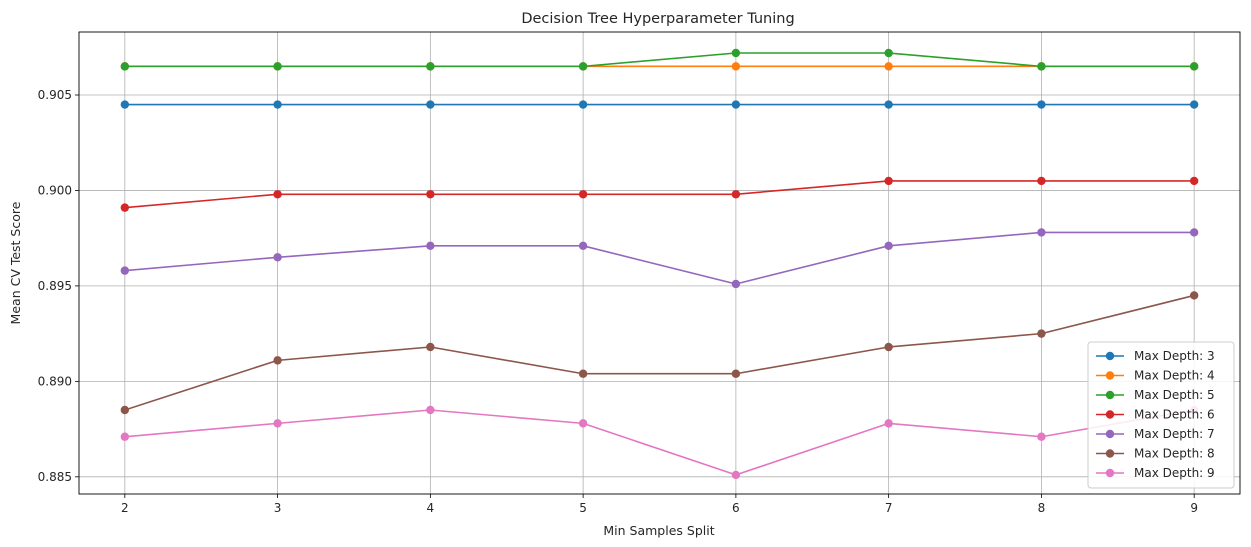 Image resolution: width=1251 pixels, height=547 pixels. I want to click on legend-item: Max Depth: 5, so click(1155, 395).